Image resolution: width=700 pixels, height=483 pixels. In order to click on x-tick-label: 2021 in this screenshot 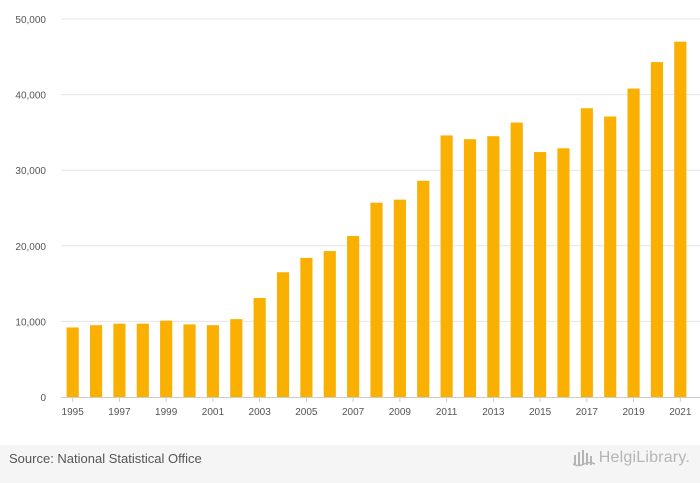, I will do `click(680, 412)`.